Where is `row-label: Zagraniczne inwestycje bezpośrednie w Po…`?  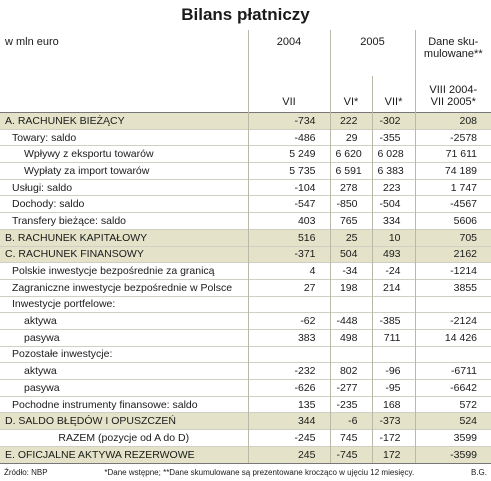
row-label: Zagraniczne inwestycje bezpośrednie w Po… is located at coordinates (122, 287).